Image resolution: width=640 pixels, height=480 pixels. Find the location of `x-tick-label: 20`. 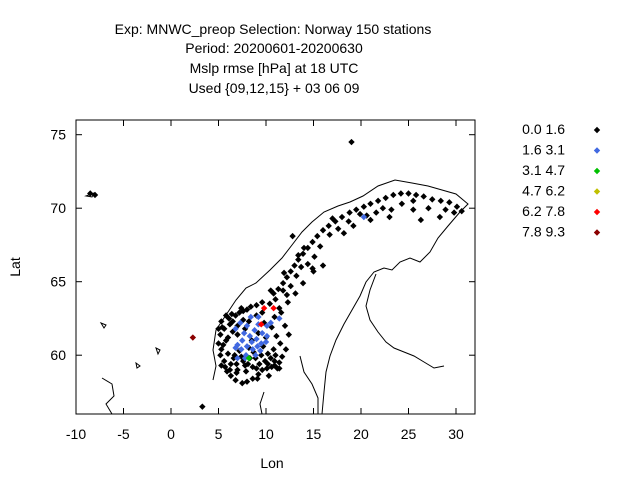

x-tick-label: 20 is located at coordinates (361, 434).